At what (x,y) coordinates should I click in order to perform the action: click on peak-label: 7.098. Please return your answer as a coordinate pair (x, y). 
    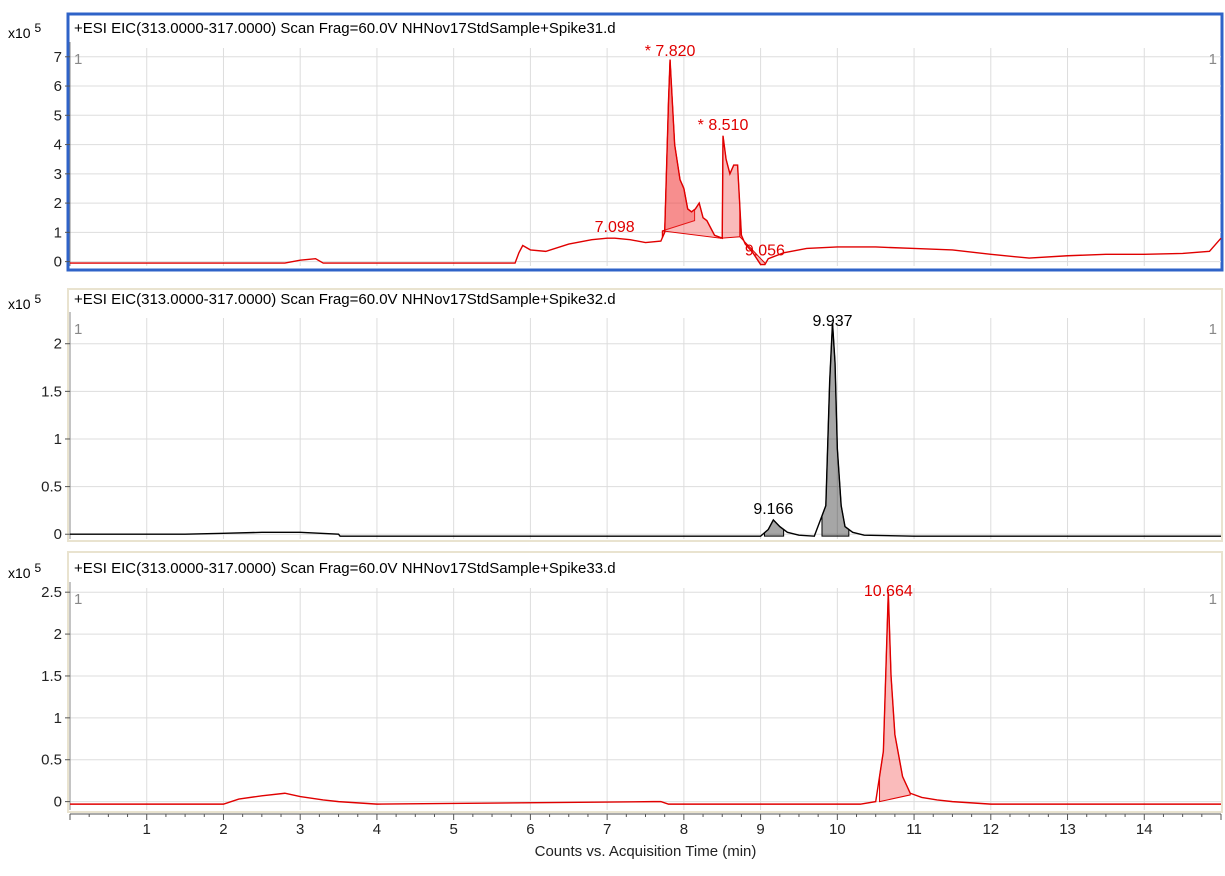
    Looking at the image, I should click on (615, 227).